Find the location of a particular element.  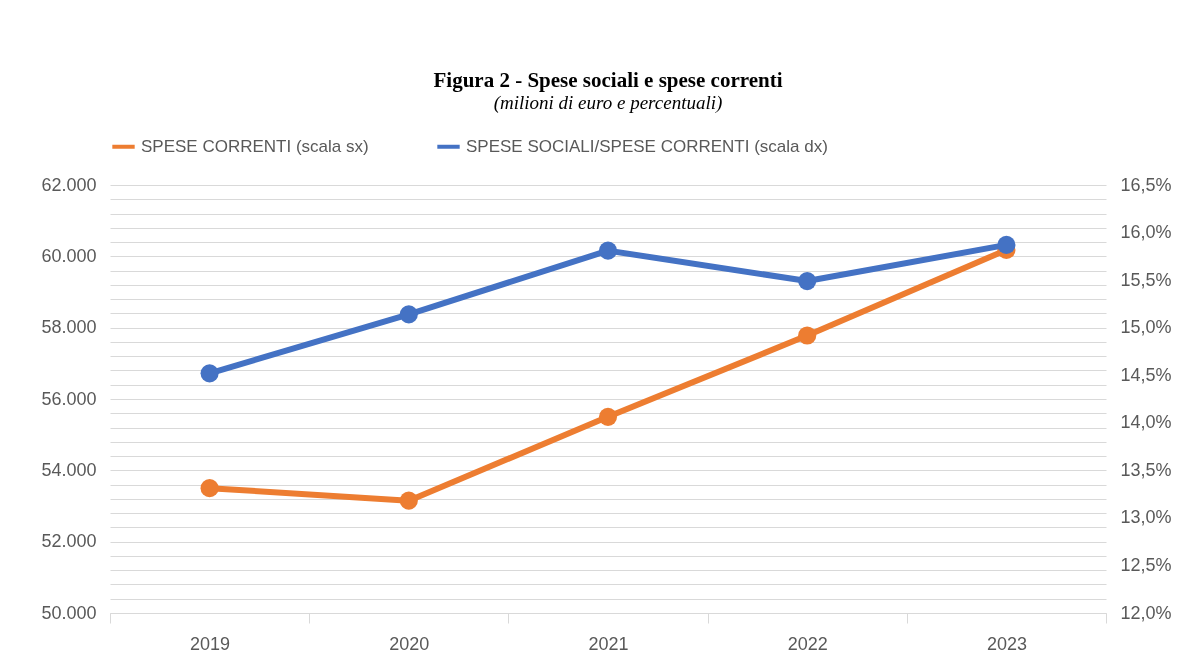

x-tick-label: 2019 is located at coordinates (210, 643).